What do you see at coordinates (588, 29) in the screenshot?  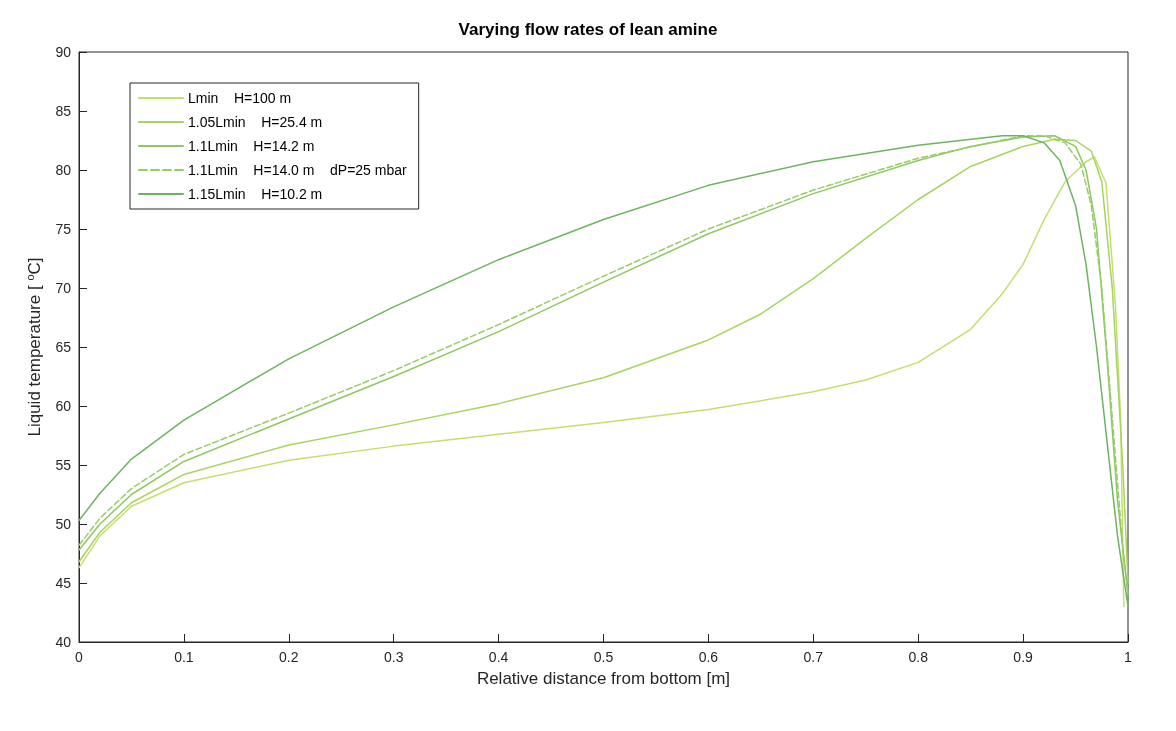 I see `chart-title: Varying flow rates of lean amine` at bounding box center [588, 29].